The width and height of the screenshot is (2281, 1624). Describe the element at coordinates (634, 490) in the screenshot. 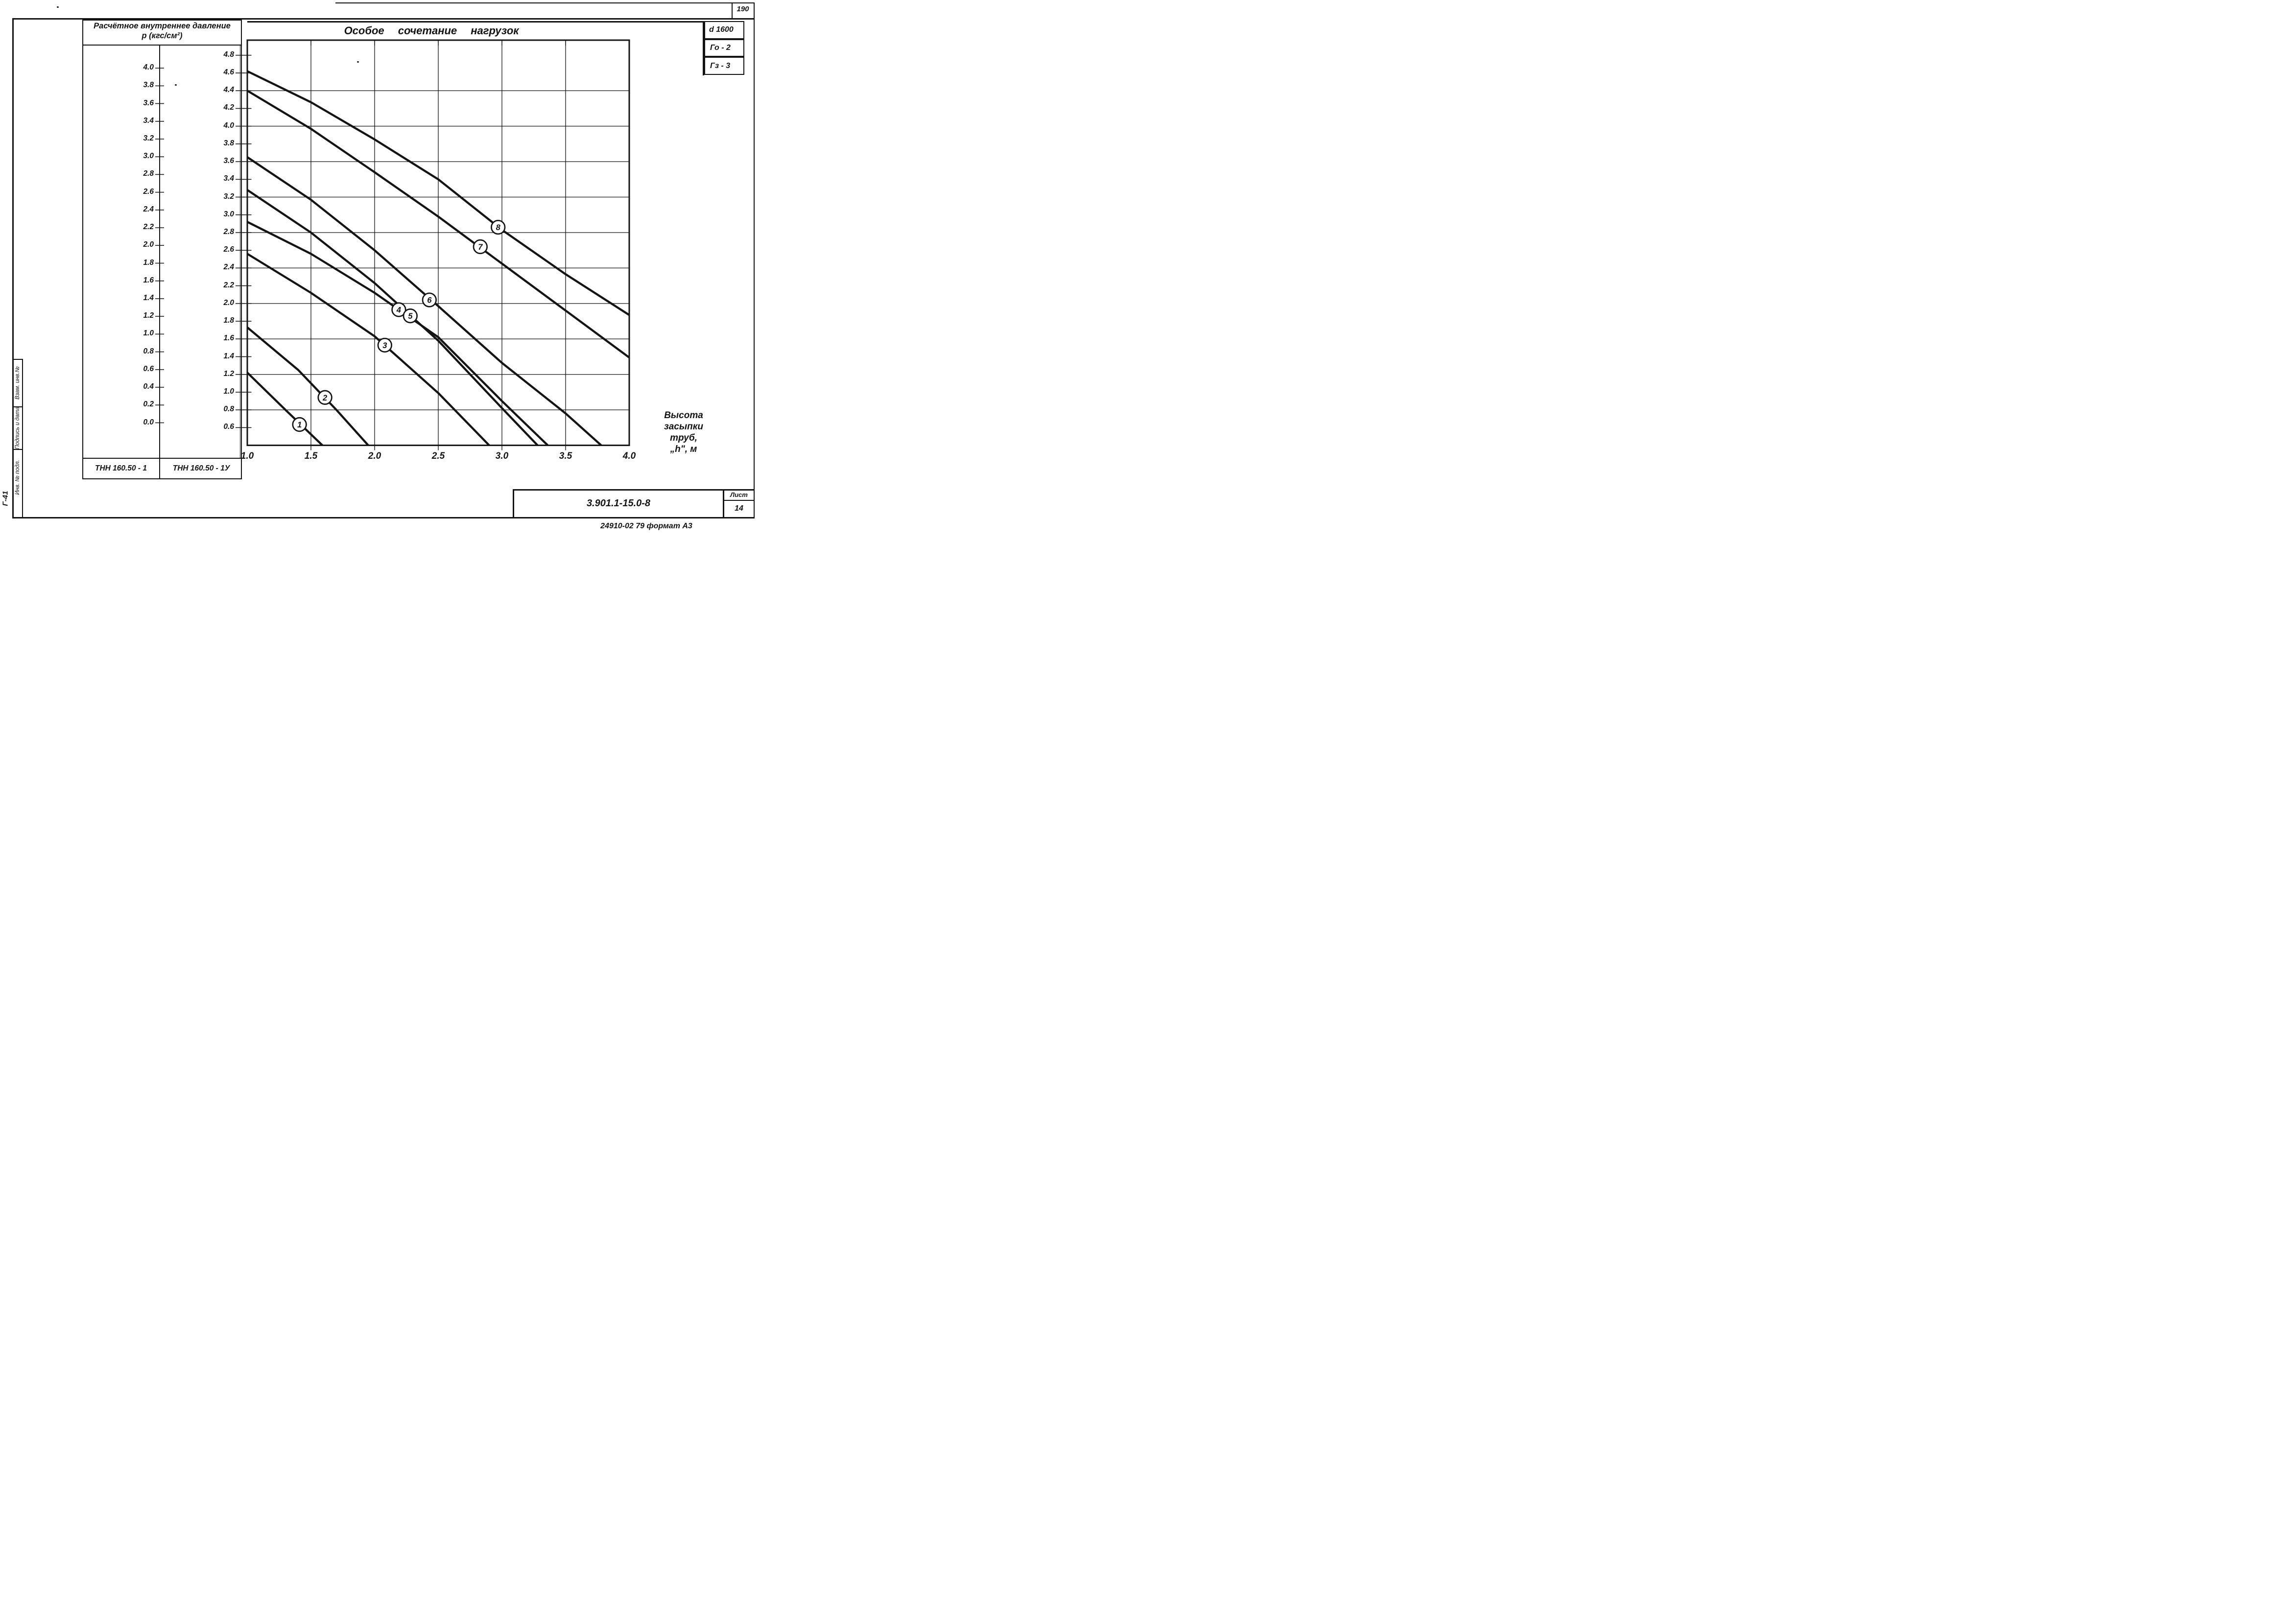

I see `title-block-top` at that location.